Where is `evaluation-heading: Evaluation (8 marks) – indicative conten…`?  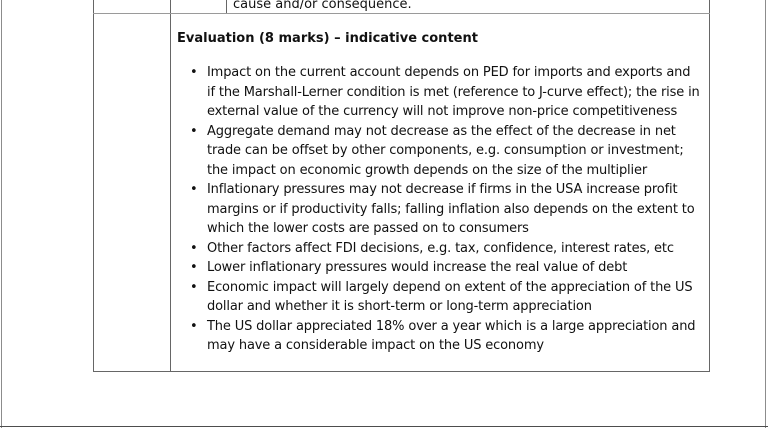 evaluation-heading: Evaluation (8 marks) – indicative conten… is located at coordinates (327, 38).